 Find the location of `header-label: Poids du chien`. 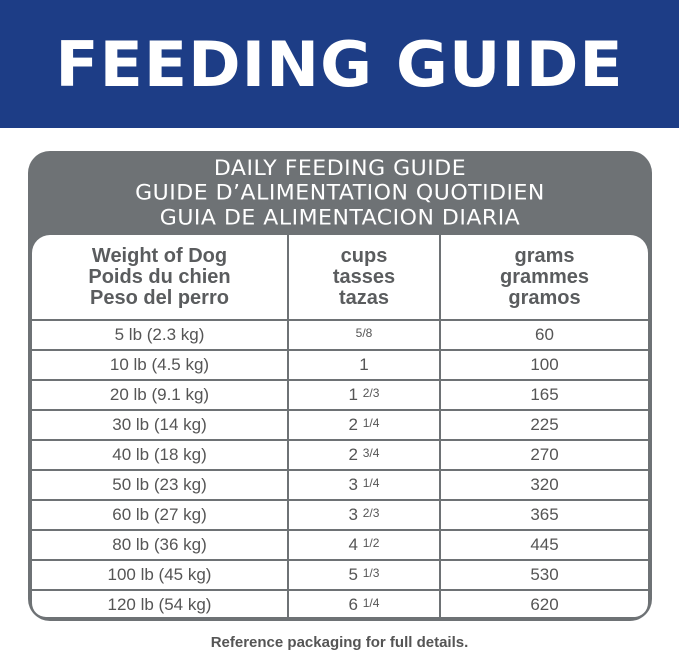

header-label: Poids du chien is located at coordinates (159, 276).